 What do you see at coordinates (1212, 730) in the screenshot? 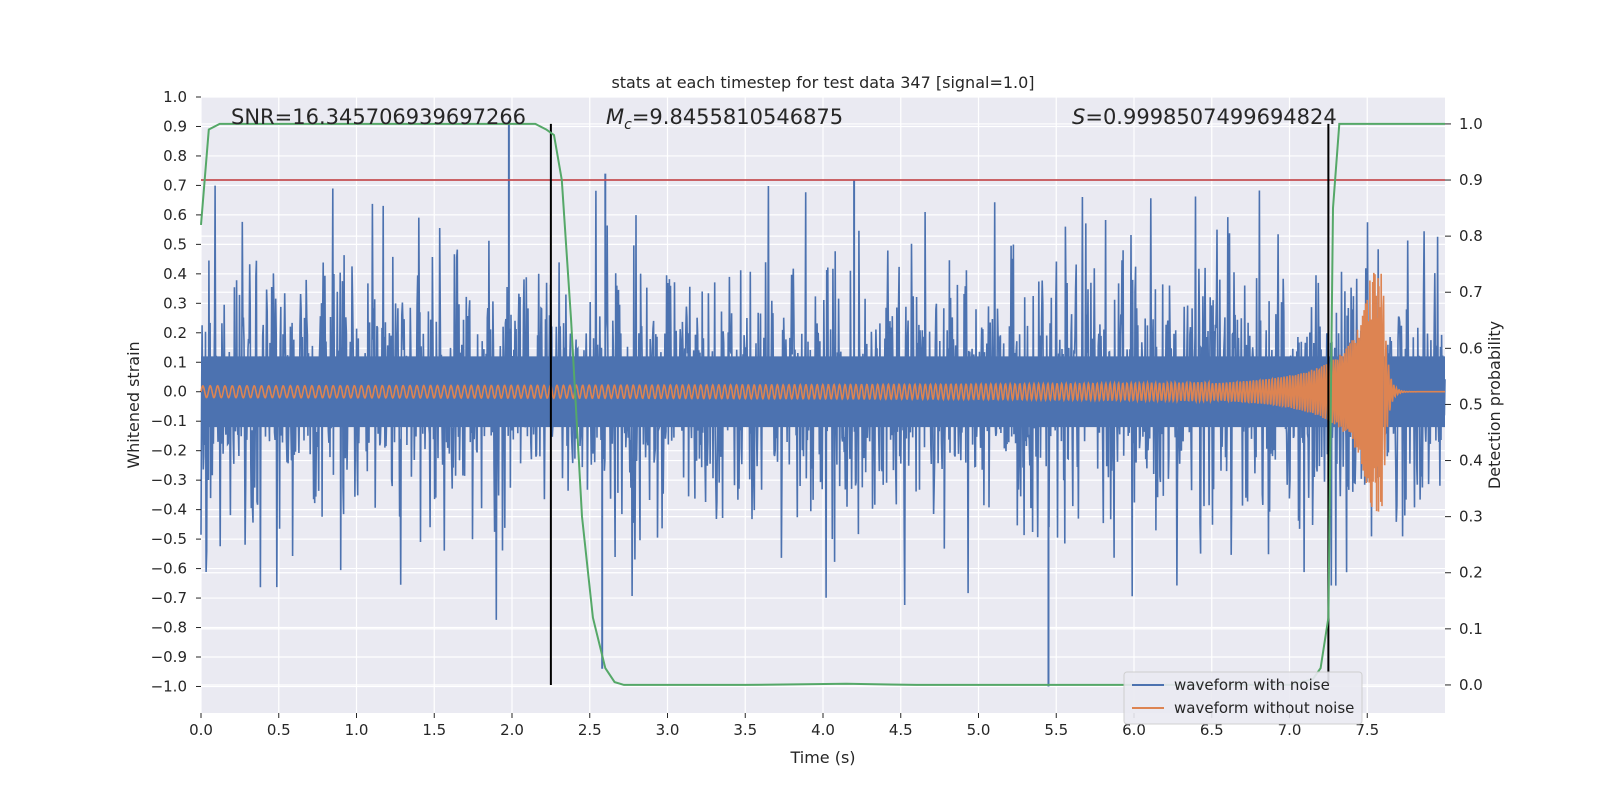
I see `x-tick-label: 6.5` at bounding box center [1212, 730].